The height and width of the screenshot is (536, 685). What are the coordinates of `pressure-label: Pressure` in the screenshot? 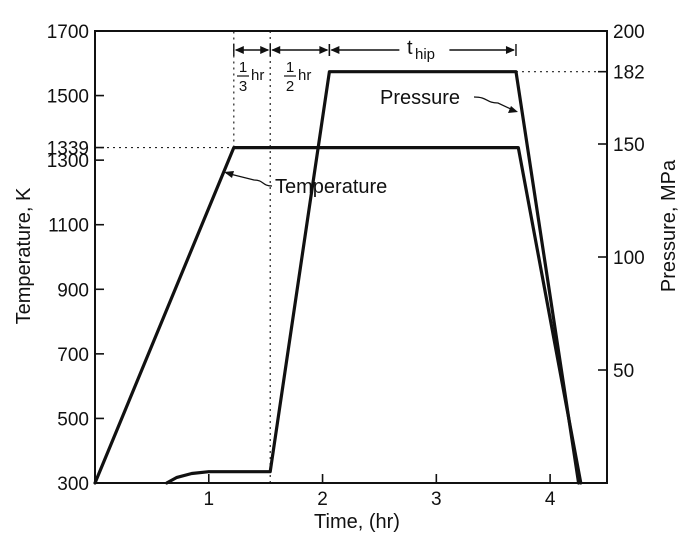 It's located at (420, 98).